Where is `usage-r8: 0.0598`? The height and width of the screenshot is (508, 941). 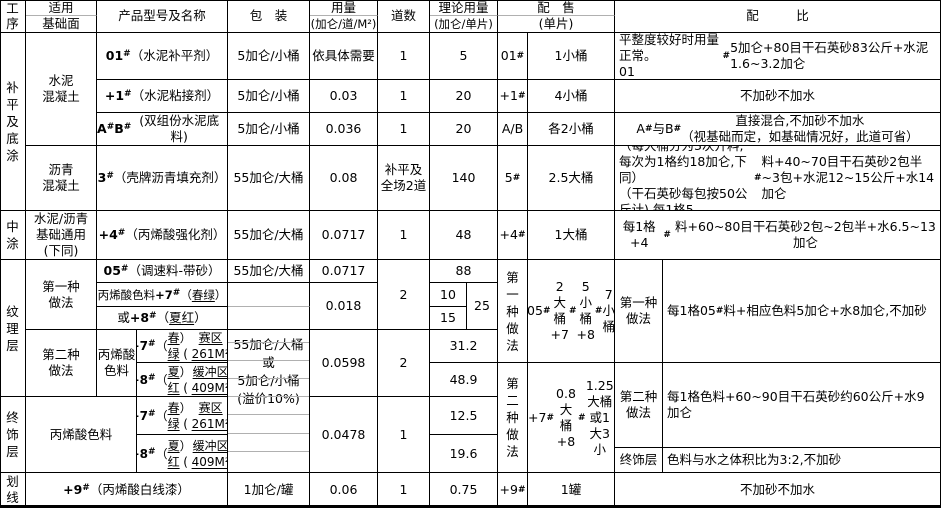 usage-r8: 0.0598 is located at coordinates (344, 363).